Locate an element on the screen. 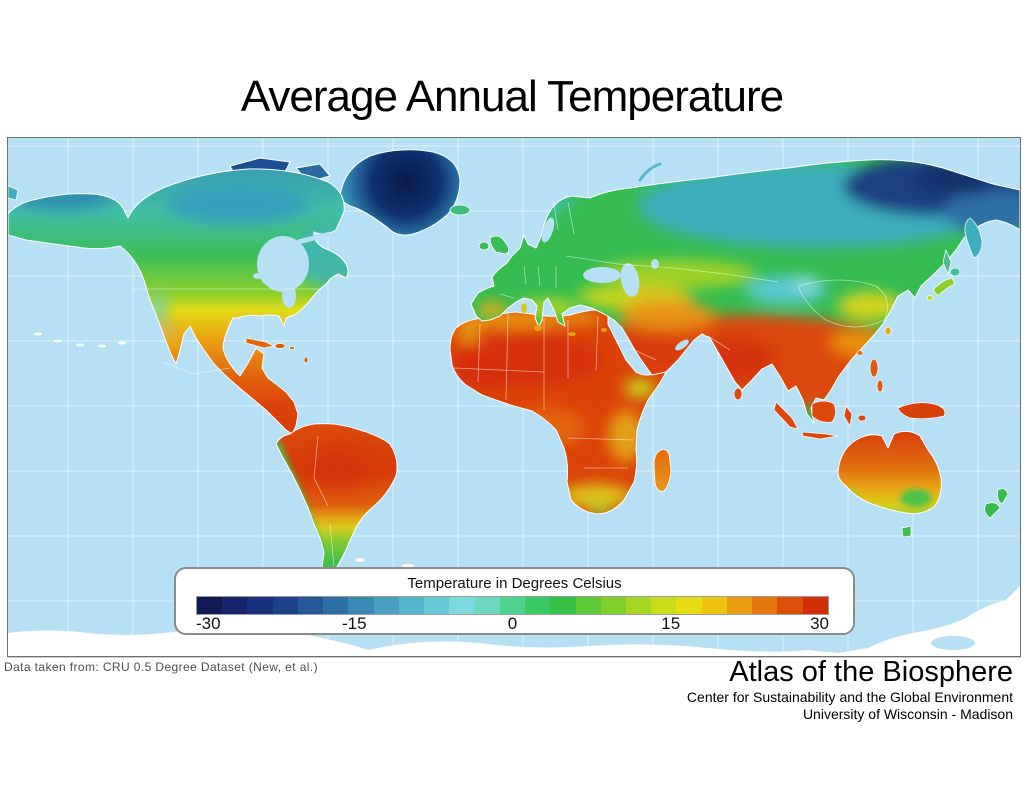  tasmania is located at coordinates (906, 531).